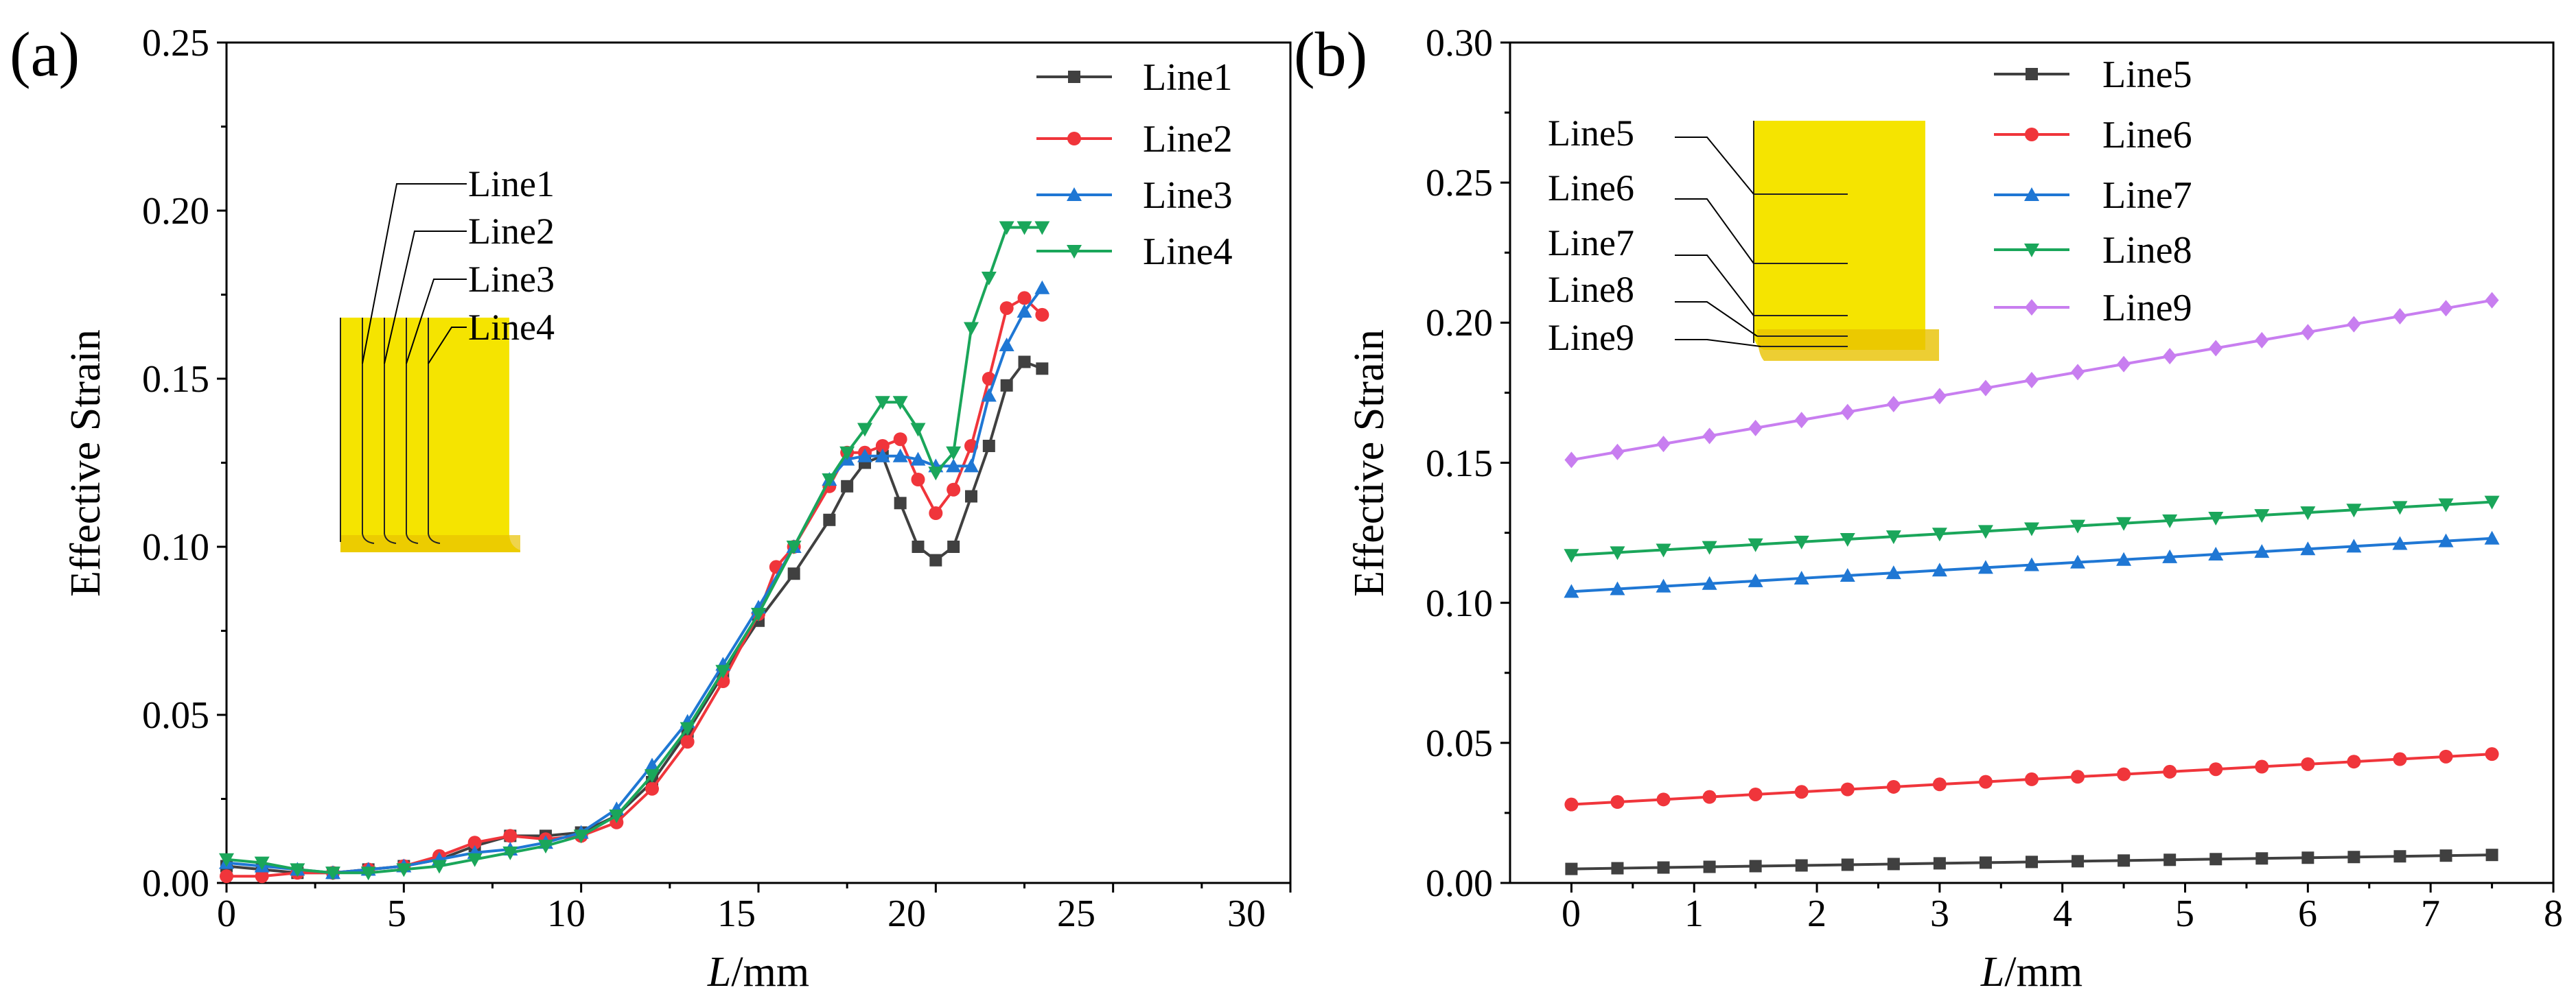 This screenshot has height=1003, width=2576. What do you see at coordinates (175, 883) in the screenshot?
I see `a-ytick-label: 0.00` at bounding box center [175, 883].